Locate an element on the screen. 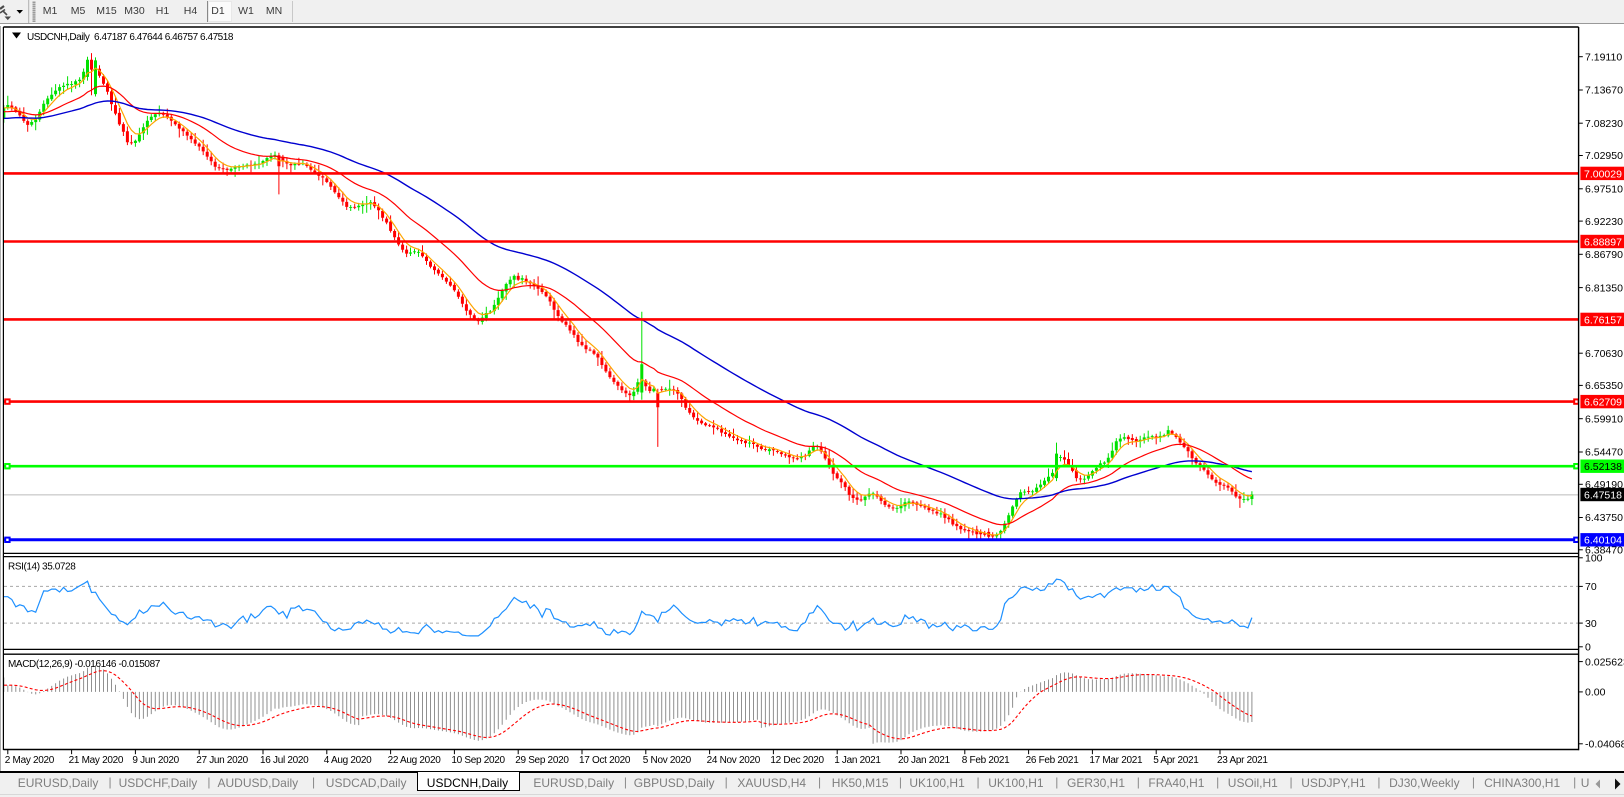 The image size is (1624, 797). svg-text: 6.86790 is located at coordinates (1604, 255).